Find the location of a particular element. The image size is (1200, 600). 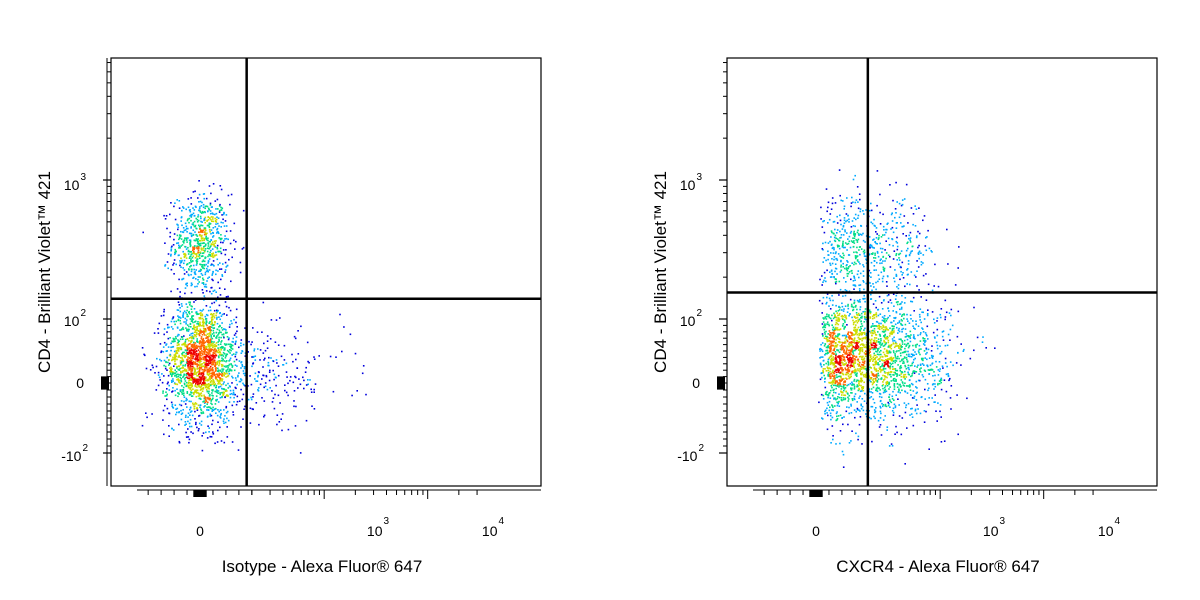

y-tick-3: 103 is located at coordinates (75, 182).